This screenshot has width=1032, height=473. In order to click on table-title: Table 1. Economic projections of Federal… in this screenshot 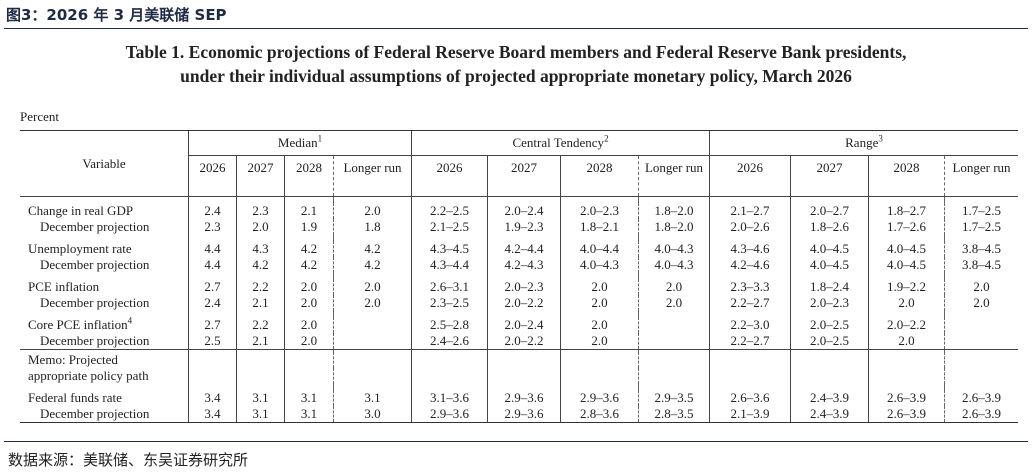, I will do `click(516, 64)`.